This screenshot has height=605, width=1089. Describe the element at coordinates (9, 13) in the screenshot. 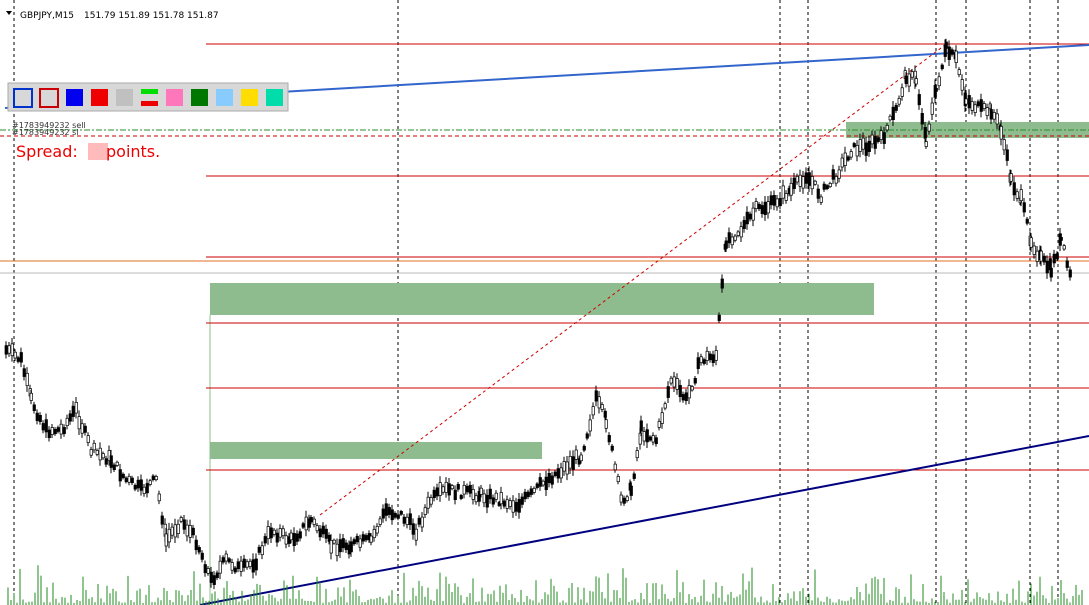

I see `menu-arrow` at that location.